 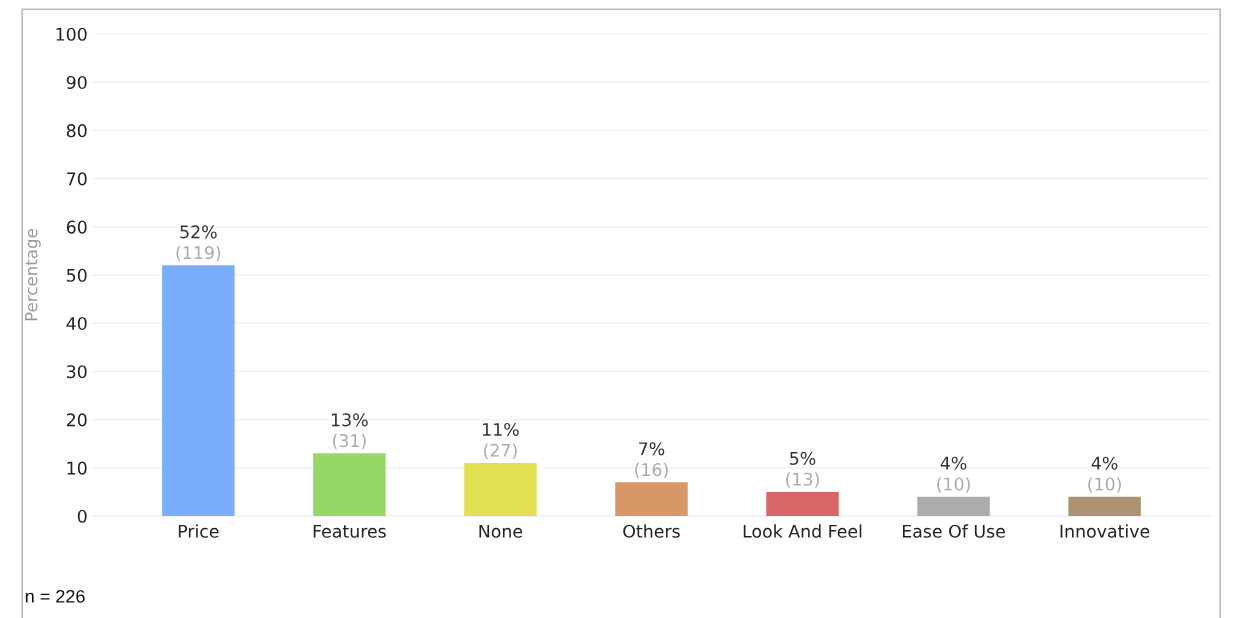 I want to click on data-label: 13% (31), so click(x=350, y=431).